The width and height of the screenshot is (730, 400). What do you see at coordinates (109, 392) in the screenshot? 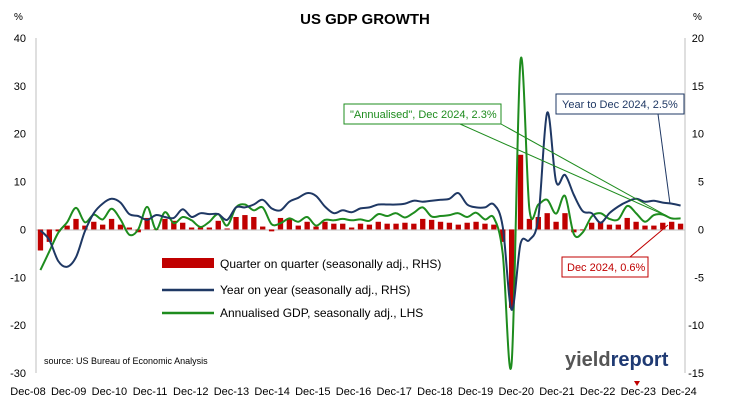
I see `x-tick-label: Dec-10` at bounding box center [109, 392].